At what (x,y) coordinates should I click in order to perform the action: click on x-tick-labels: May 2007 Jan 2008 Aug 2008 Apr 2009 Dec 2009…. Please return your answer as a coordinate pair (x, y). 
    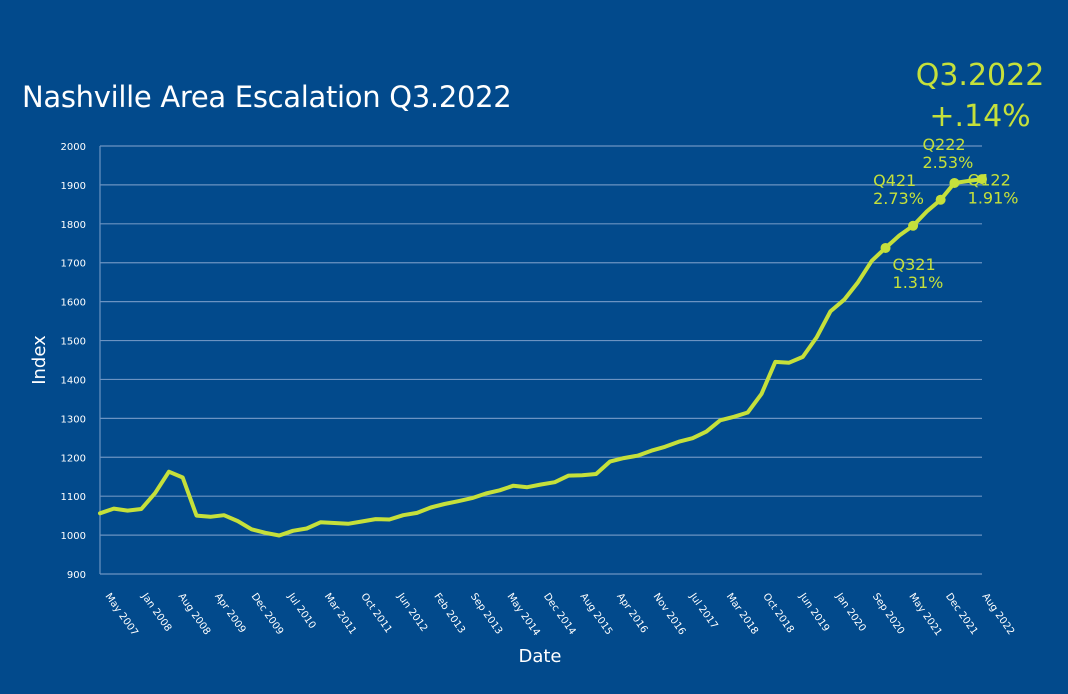
    Looking at the image, I should click on (560, 615).